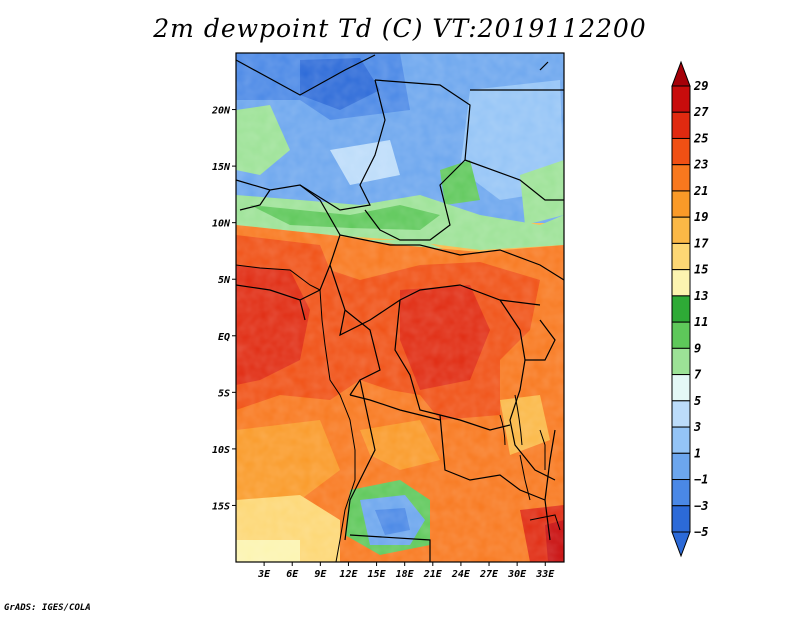  I want to click on colorbar-top-arrow, so click(681, 73).